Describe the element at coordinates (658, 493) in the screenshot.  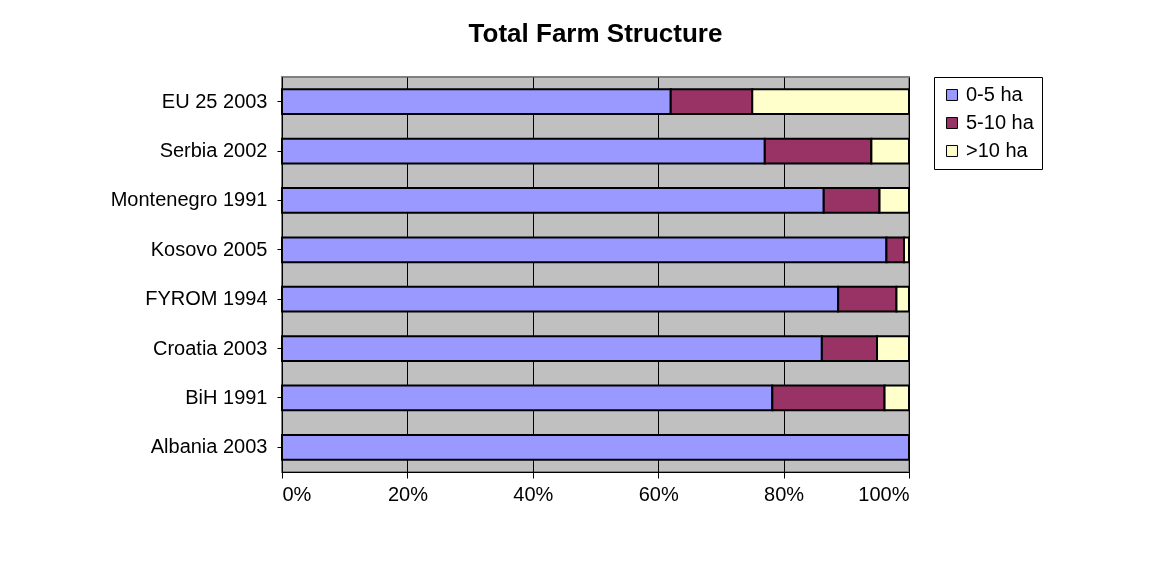
I see `x-tick-label: 60%` at that location.